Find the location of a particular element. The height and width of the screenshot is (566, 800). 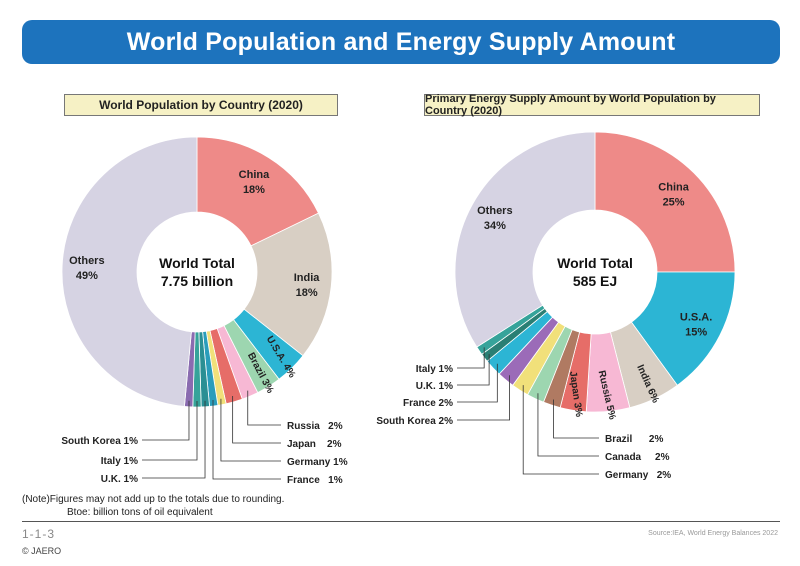

footer-divider is located at coordinates (401, 521).